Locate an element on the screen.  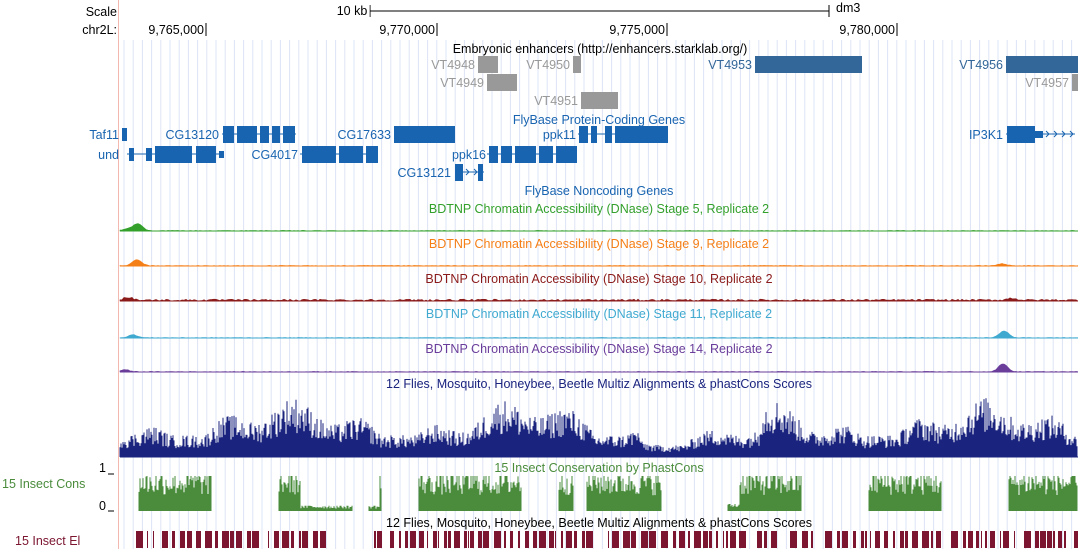
genes-track-title: FlyBase Protein-Coding Genes is located at coordinates (599, 120).